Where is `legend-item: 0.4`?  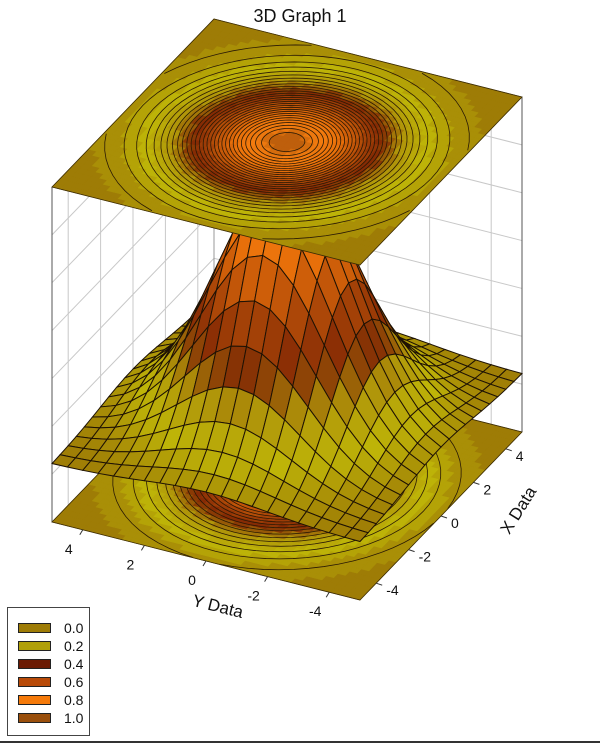 legend-item: 0.4 is located at coordinates (50, 664).